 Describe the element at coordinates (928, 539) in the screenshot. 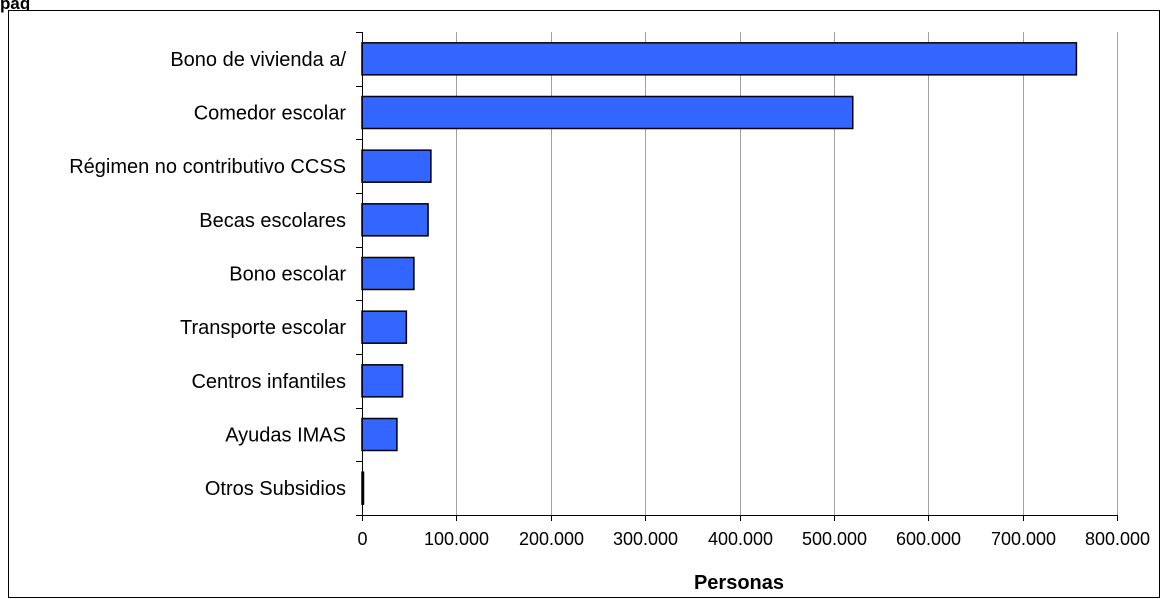

I see `x-tick-label: 600.000` at that location.